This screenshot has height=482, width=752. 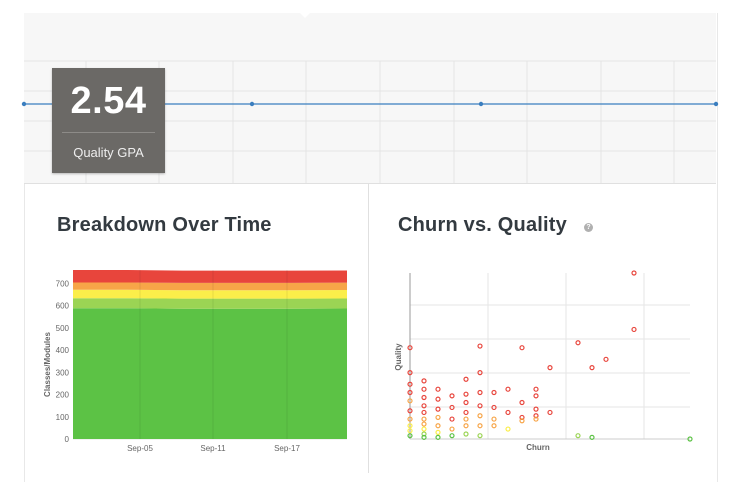 What do you see at coordinates (213, 448) in the screenshot?
I see `breakdown-x-tick: Sep-11` at bounding box center [213, 448].